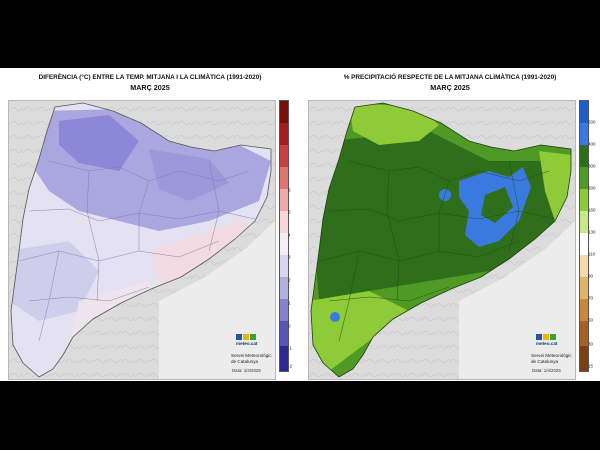 The image size is (600, 450). I want to click on scale-label: 70, so click(591, 298).